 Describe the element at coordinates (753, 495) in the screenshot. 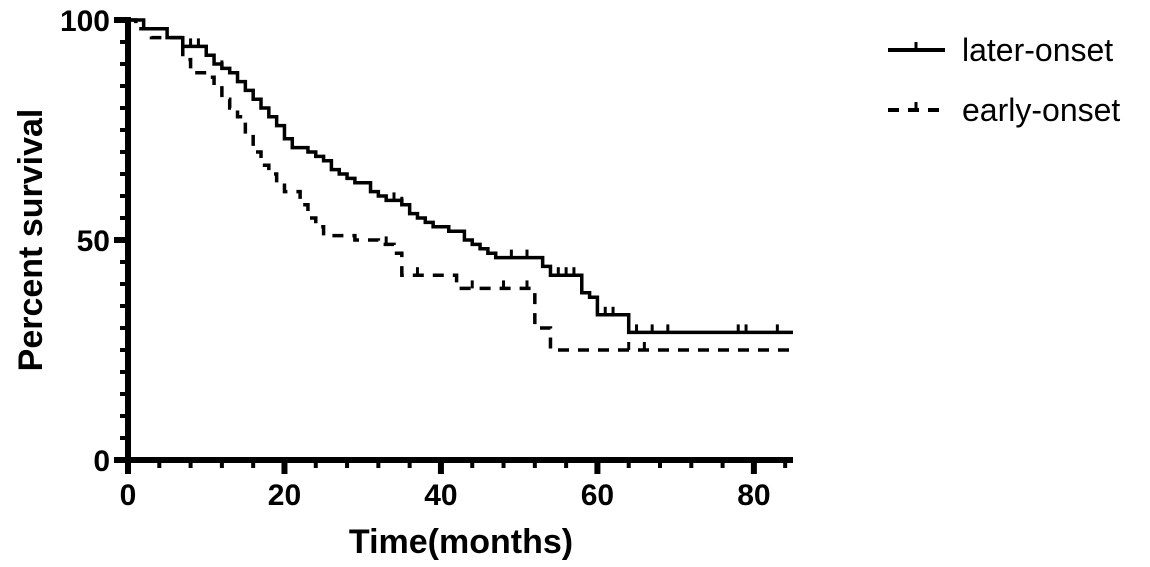

I see `x-tick-label: 80` at that location.